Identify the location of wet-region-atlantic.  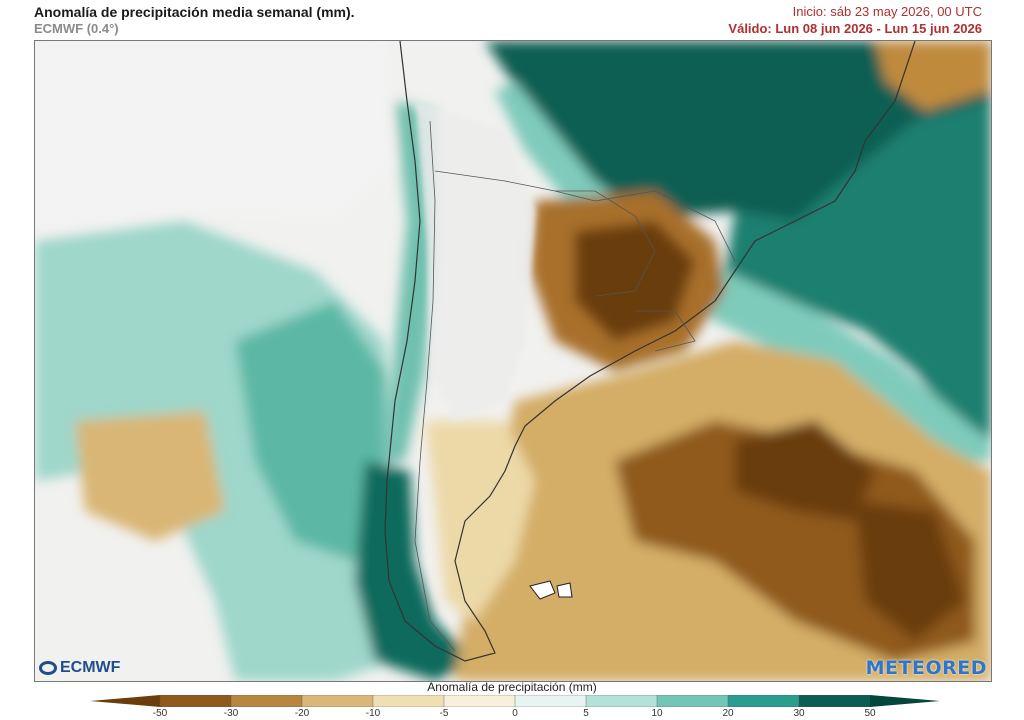
(858, 271).